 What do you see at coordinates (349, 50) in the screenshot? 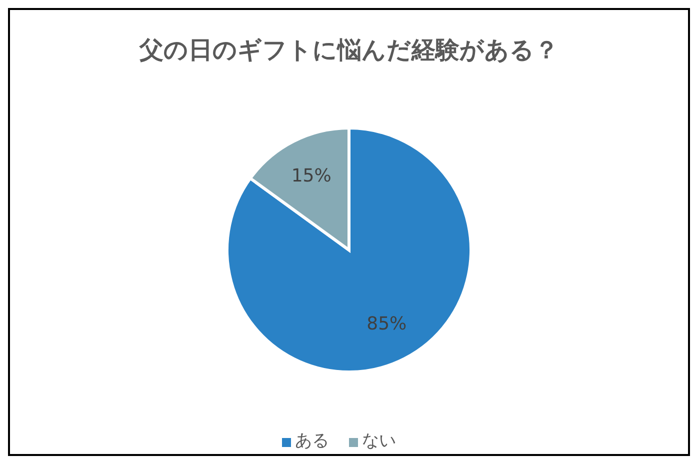
I see `chart-title: 父の日のギフトに悩んだ経験がある？` at bounding box center [349, 50].